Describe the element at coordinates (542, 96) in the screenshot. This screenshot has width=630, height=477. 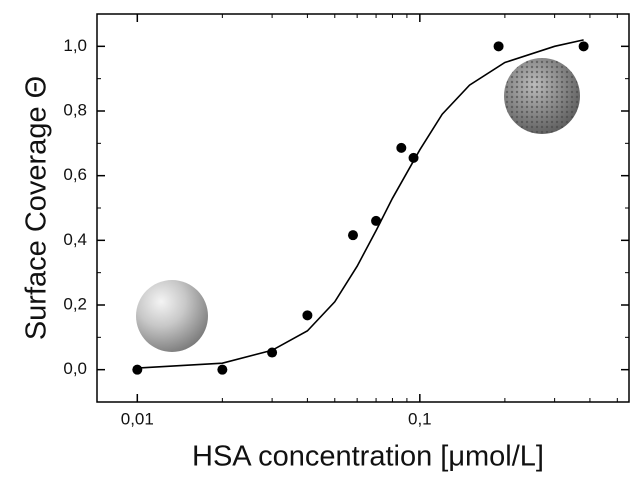
I see `coated-sphere` at that location.